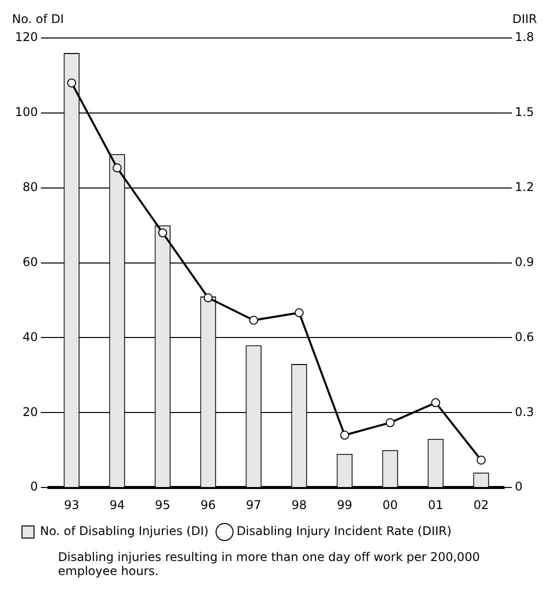 The height and width of the screenshot is (606, 549). What do you see at coordinates (162, 505) in the screenshot?
I see `x-tick-label: 95` at bounding box center [162, 505].